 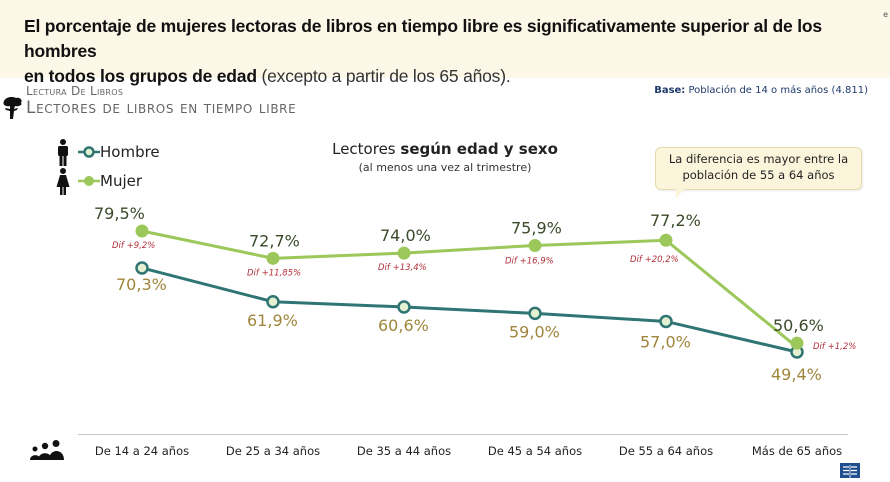 What do you see at coordinates (536, 227) in the screenshot?
I see `mujer-value-label: 75,9%` at bounding box center [536, 227].